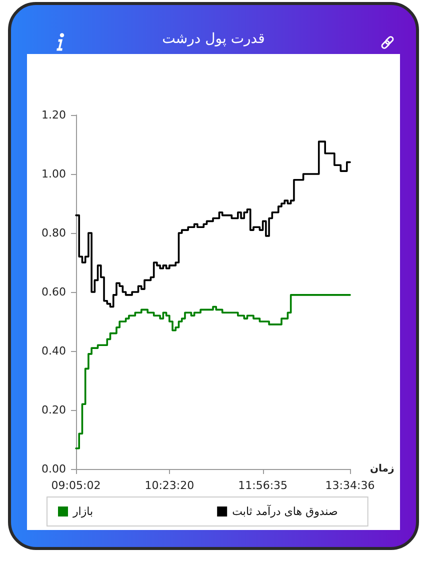 This screenshot has width=427, height=574. Describe the element at coordinates (54, 233) in the screenshot. I see `y-tick-label: 0.80` at that location.